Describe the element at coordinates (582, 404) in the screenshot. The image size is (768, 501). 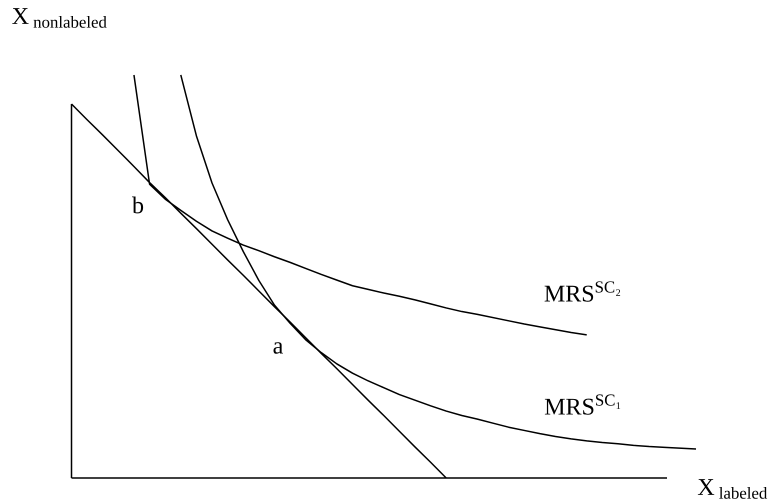
I see `series-label: MRS$^{SC₁}$` at that location.